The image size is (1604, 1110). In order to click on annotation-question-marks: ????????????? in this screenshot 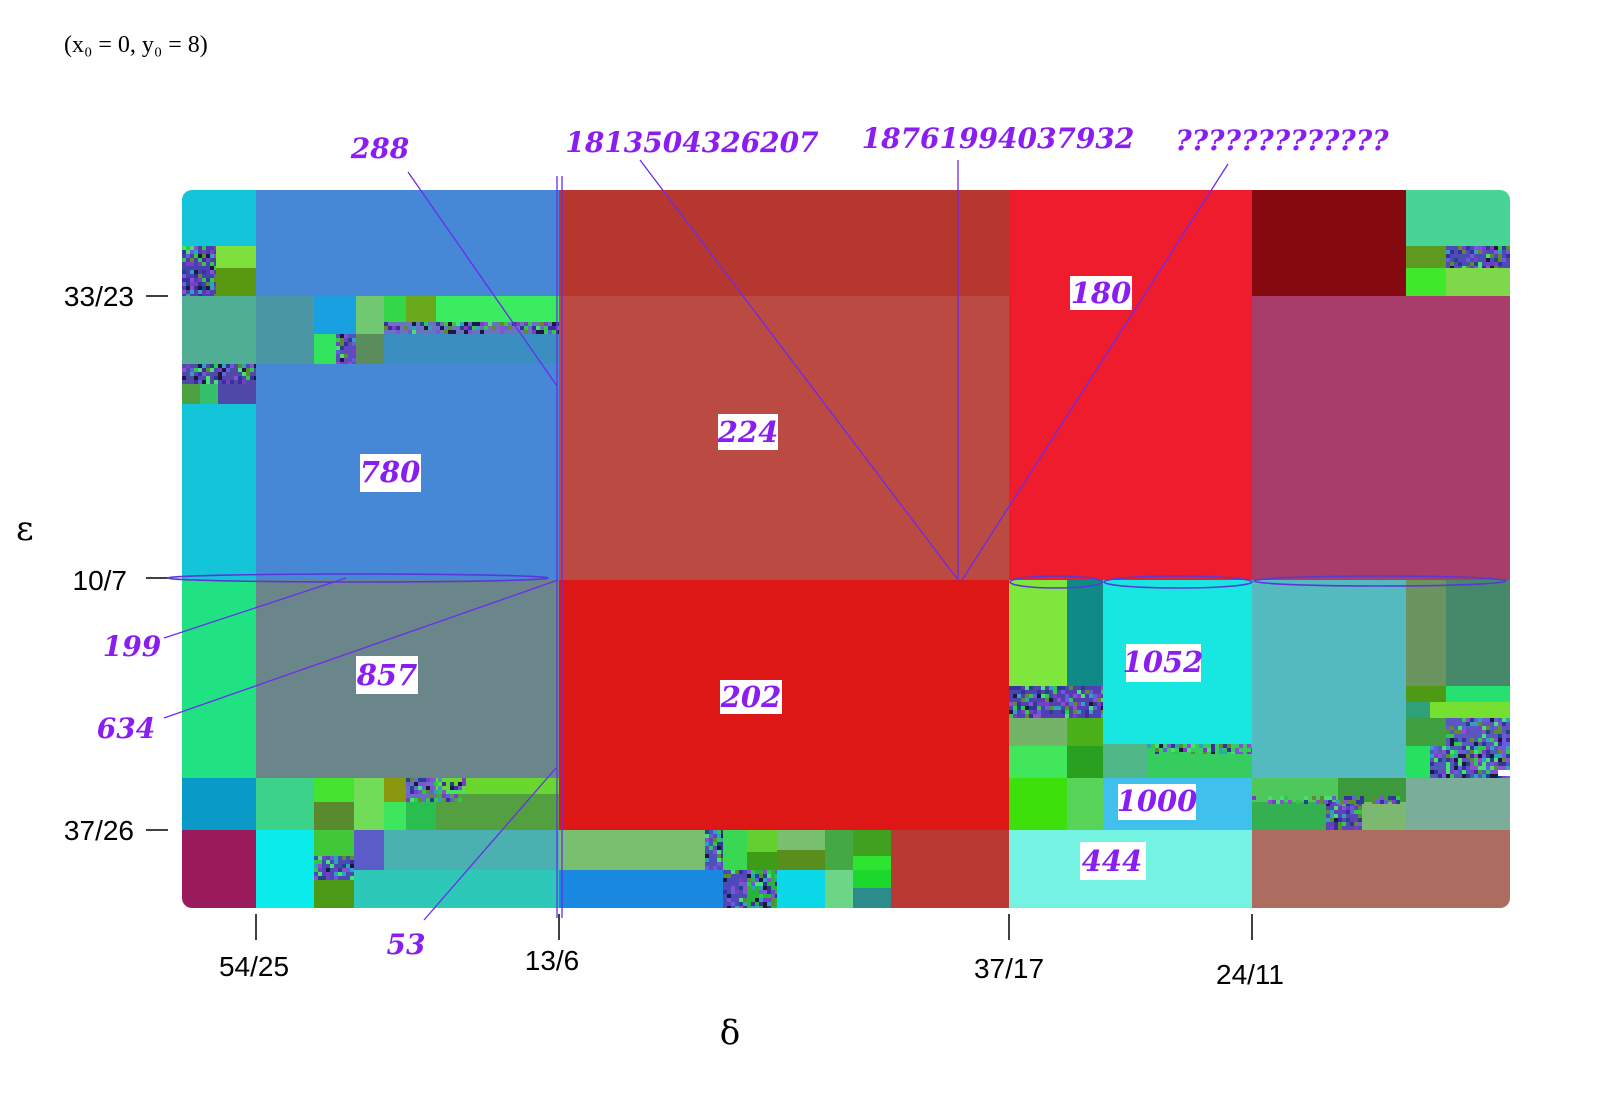, I will do `click(1282, 140)`.